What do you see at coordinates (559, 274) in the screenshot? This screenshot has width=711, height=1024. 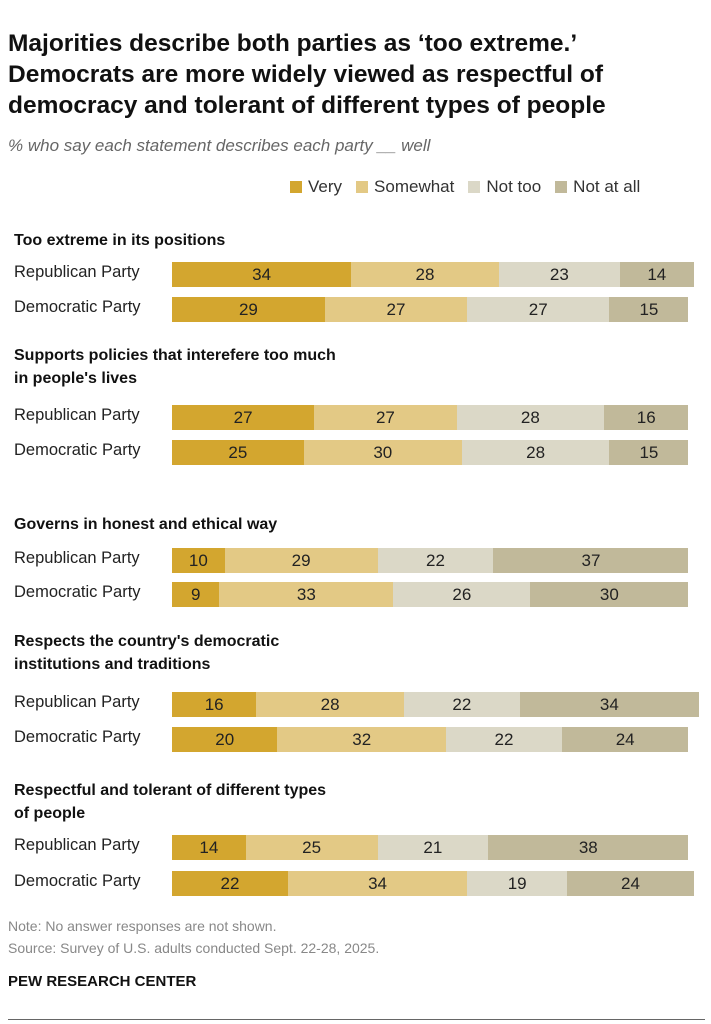 I see `bar-segment-not-too: 23` at bounding box center [559, 274].